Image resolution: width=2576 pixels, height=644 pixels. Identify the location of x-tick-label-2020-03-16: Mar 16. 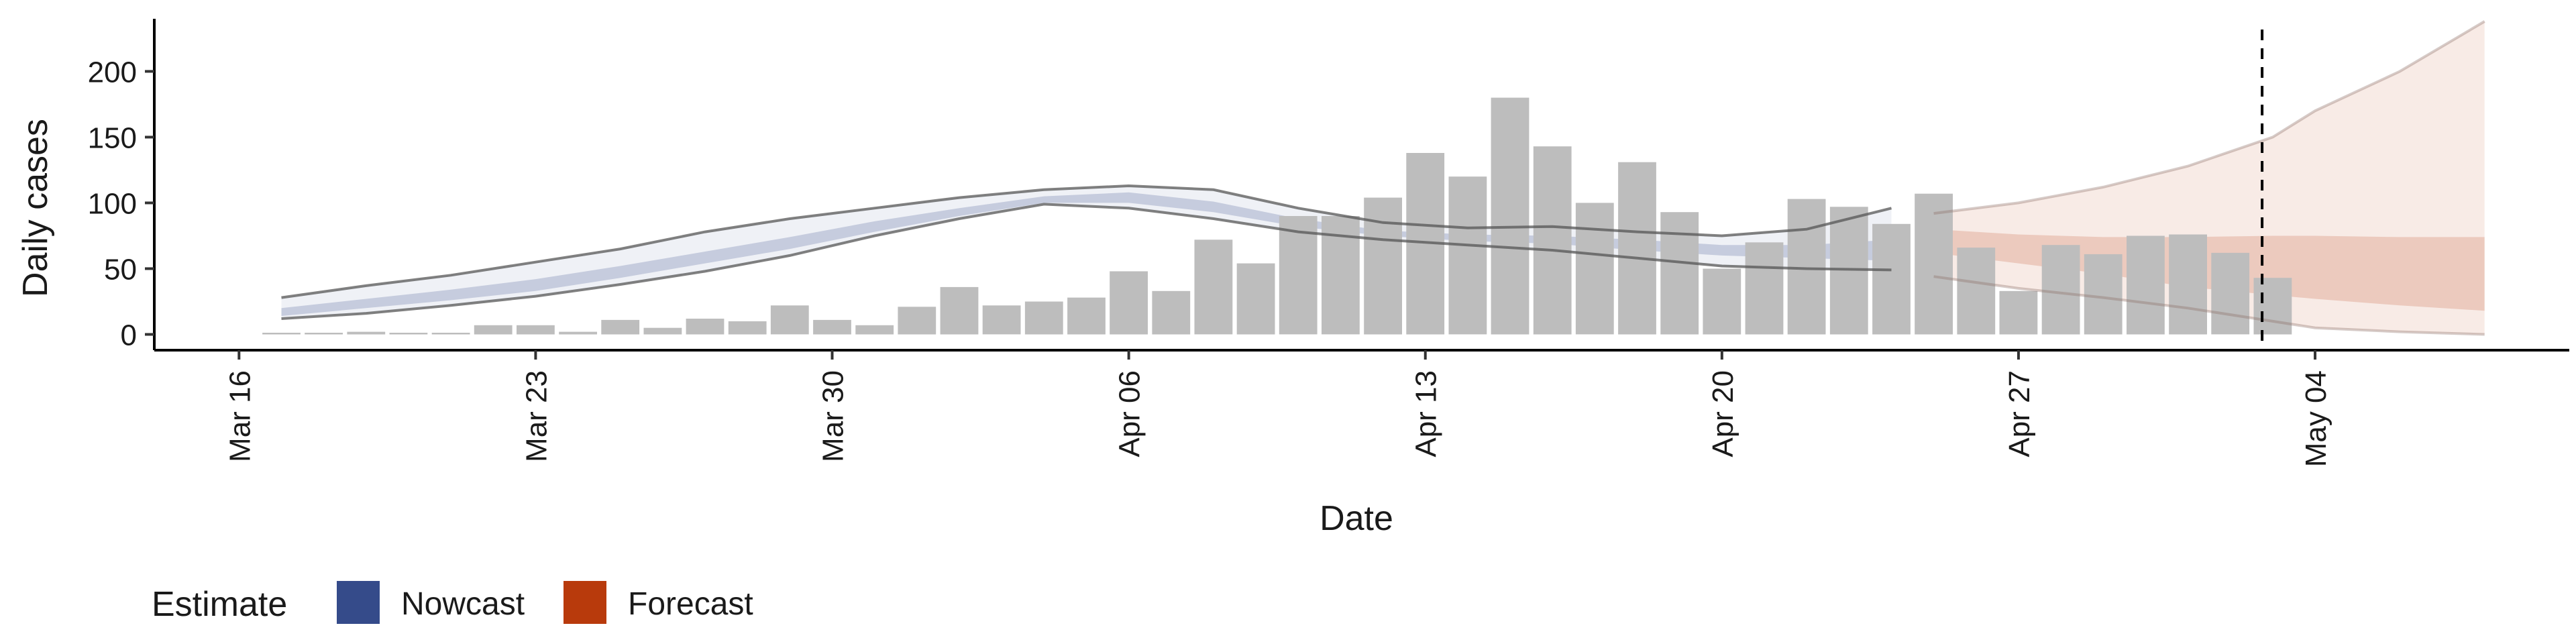
(239, 416).